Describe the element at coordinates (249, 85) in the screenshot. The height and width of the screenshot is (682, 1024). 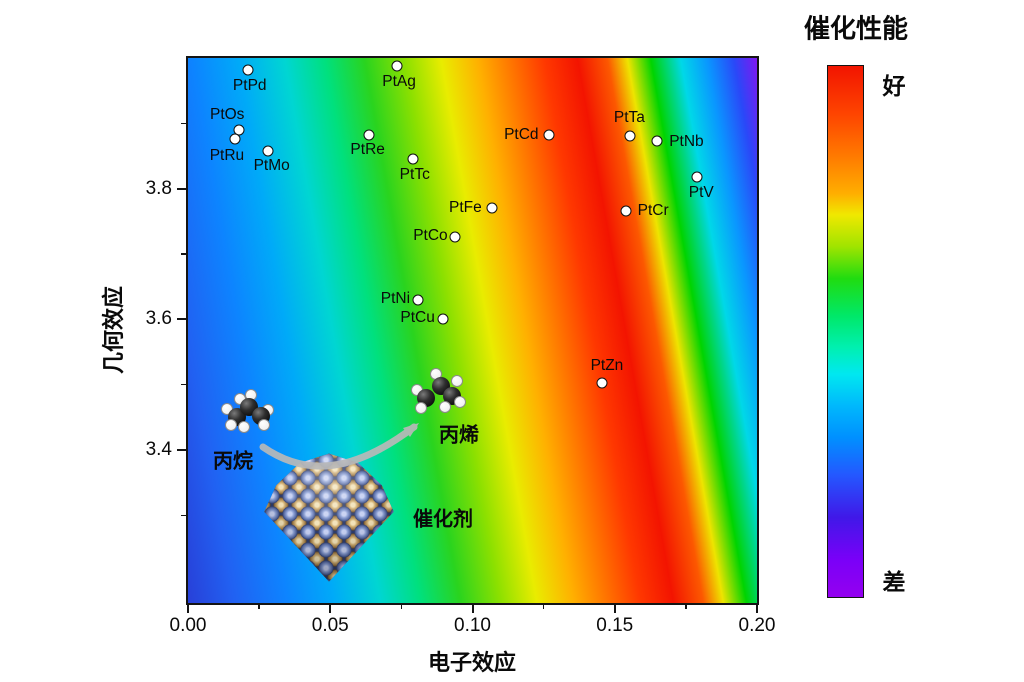
I see `data-point-label: PtPd` at that location.